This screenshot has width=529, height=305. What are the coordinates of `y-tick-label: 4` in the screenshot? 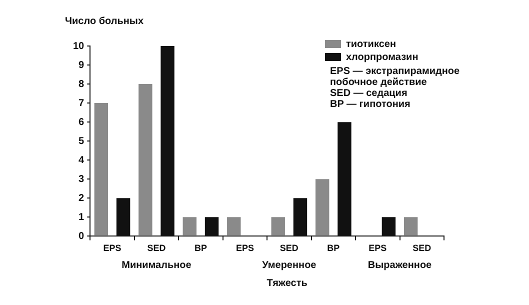 It's located at (81, 160).